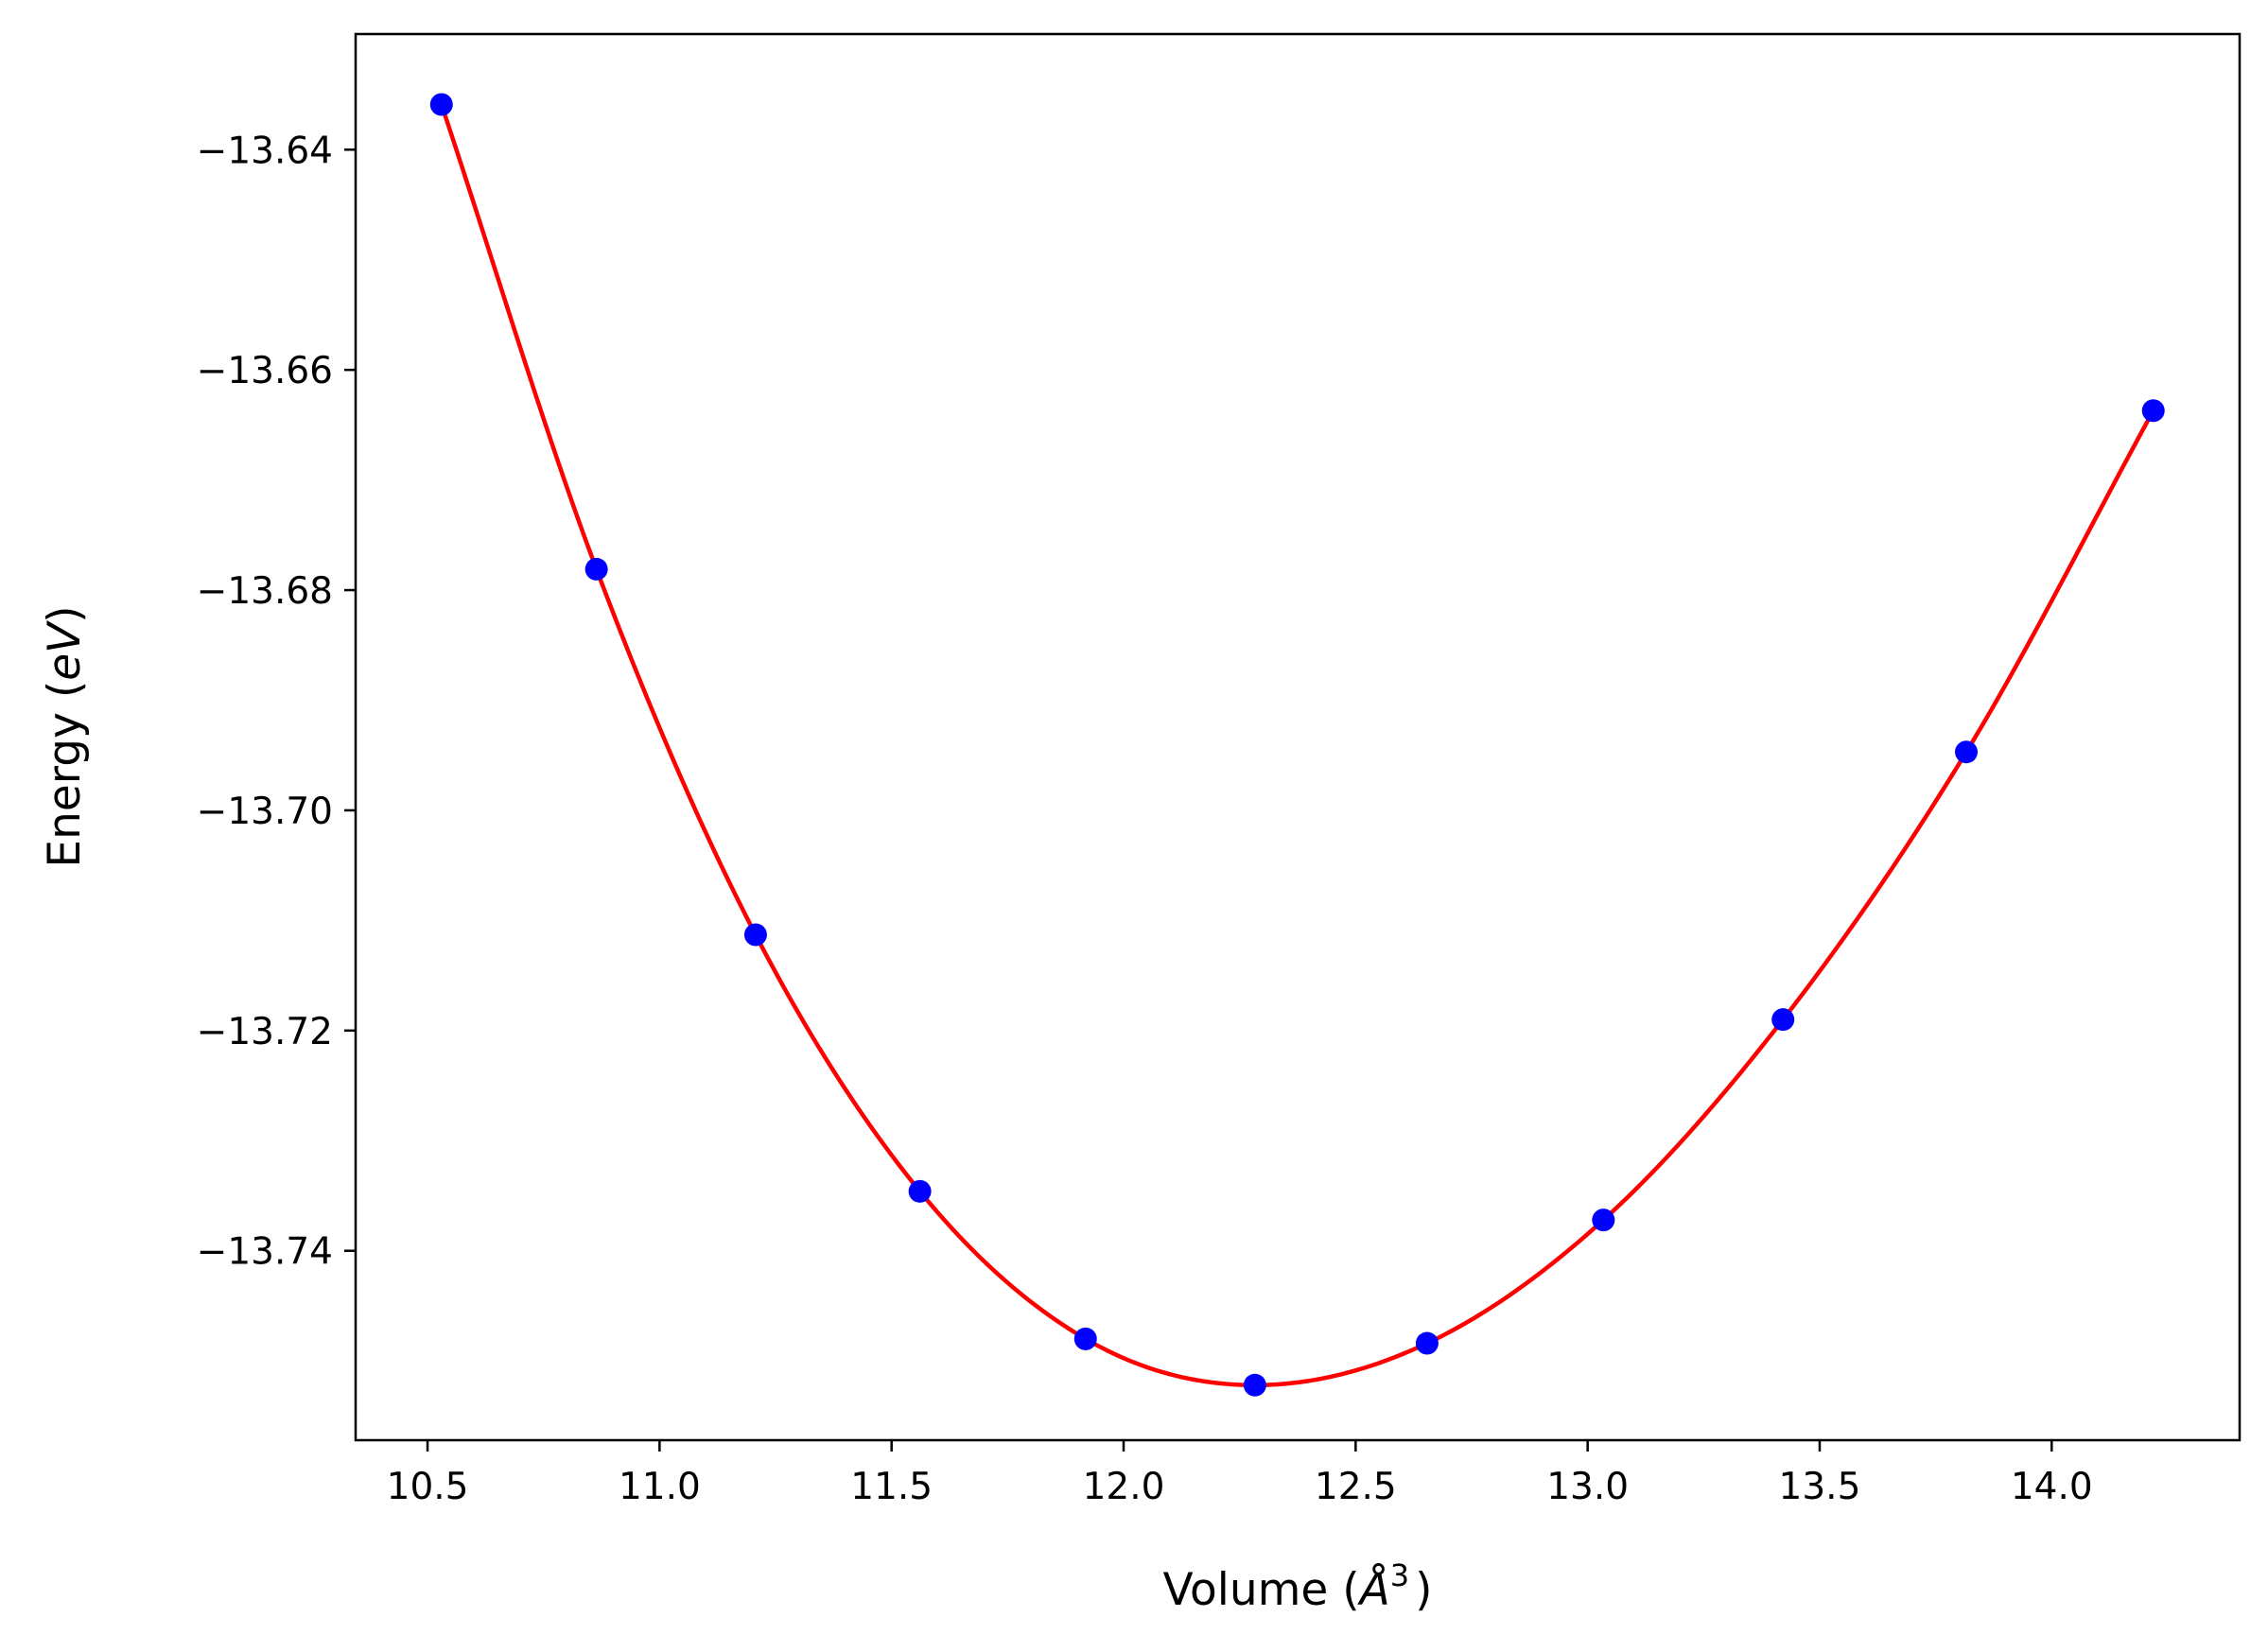  Describe the element at coordinates (65, 614) in the screenshot. I see `y-axis-label-suffix: )` at that location.